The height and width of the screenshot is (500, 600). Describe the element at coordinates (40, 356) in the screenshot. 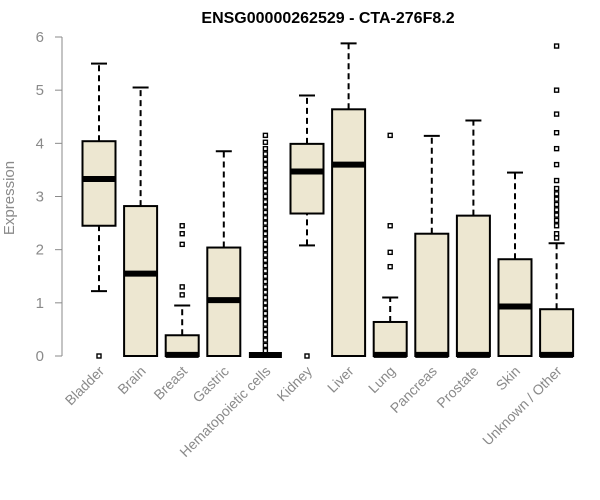

I see `y-tick-label: 0` at that location.